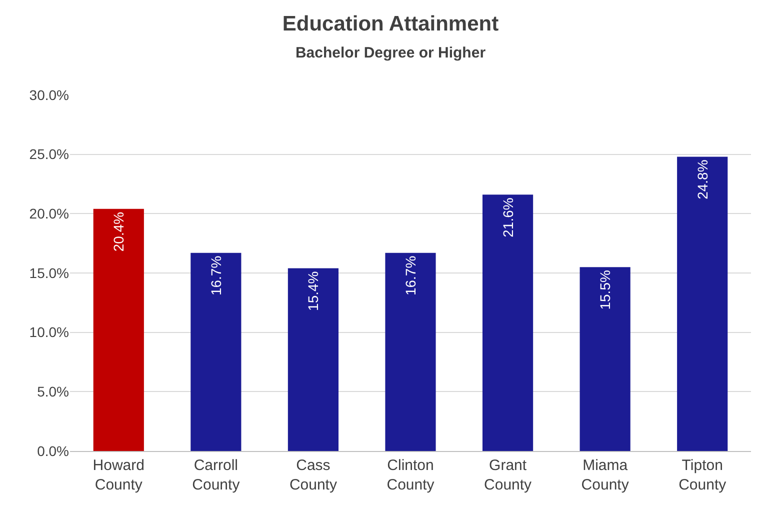  Describe the element at coordinates (390, 24) in the screenshot. I see `chart-title: Education Attainment` at that location.